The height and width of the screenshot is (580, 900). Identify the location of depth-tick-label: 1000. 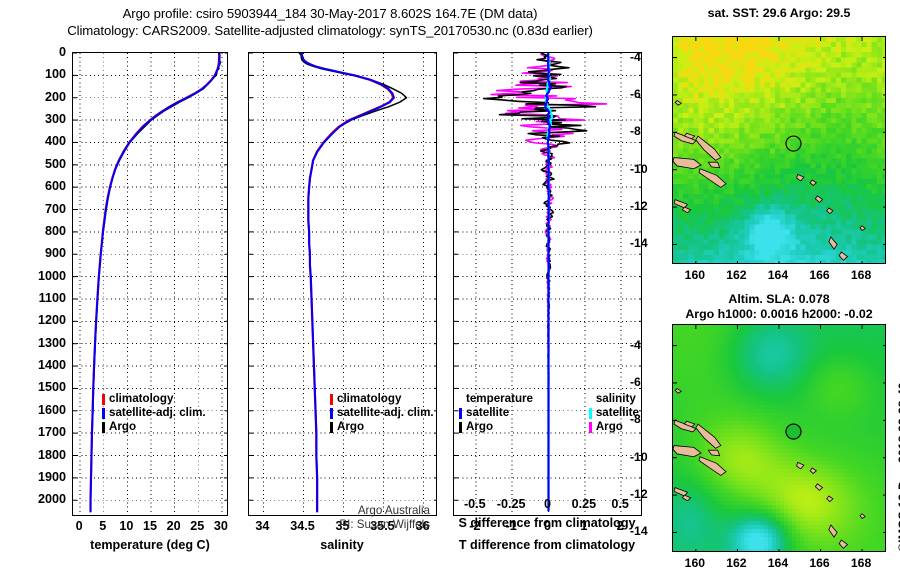
(51, 275).